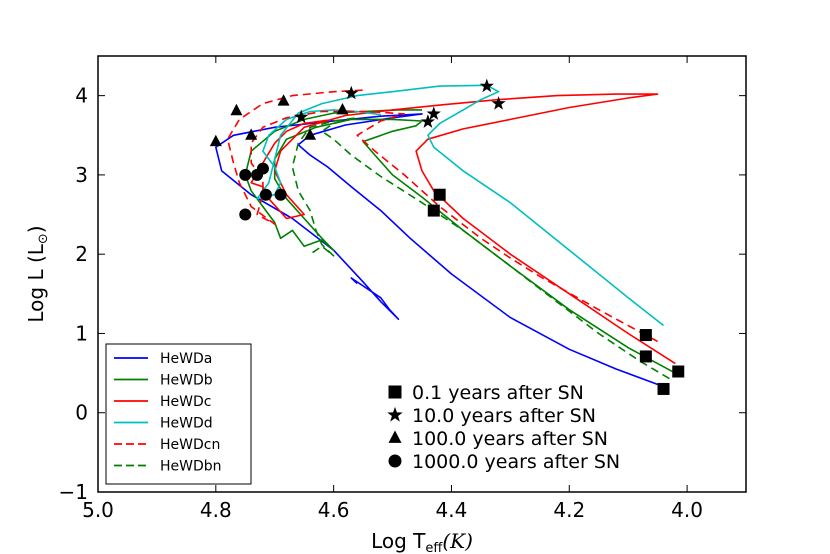  What do you see at coordinates (191, 467) in the screenshot?
I see `legend-label-hewdbn: HeWDbn` at bounding box center [191, 467].